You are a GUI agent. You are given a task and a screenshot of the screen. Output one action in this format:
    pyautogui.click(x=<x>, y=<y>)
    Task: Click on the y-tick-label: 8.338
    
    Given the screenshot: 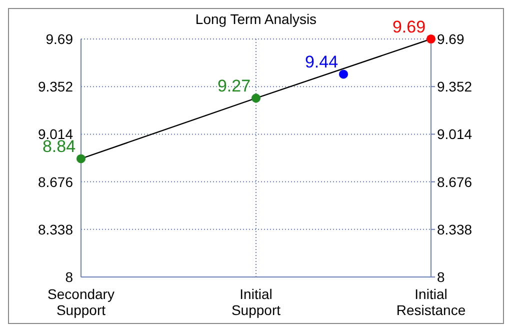 What is the action you would take?
    pyautogui.click(x=56, y=229)
    